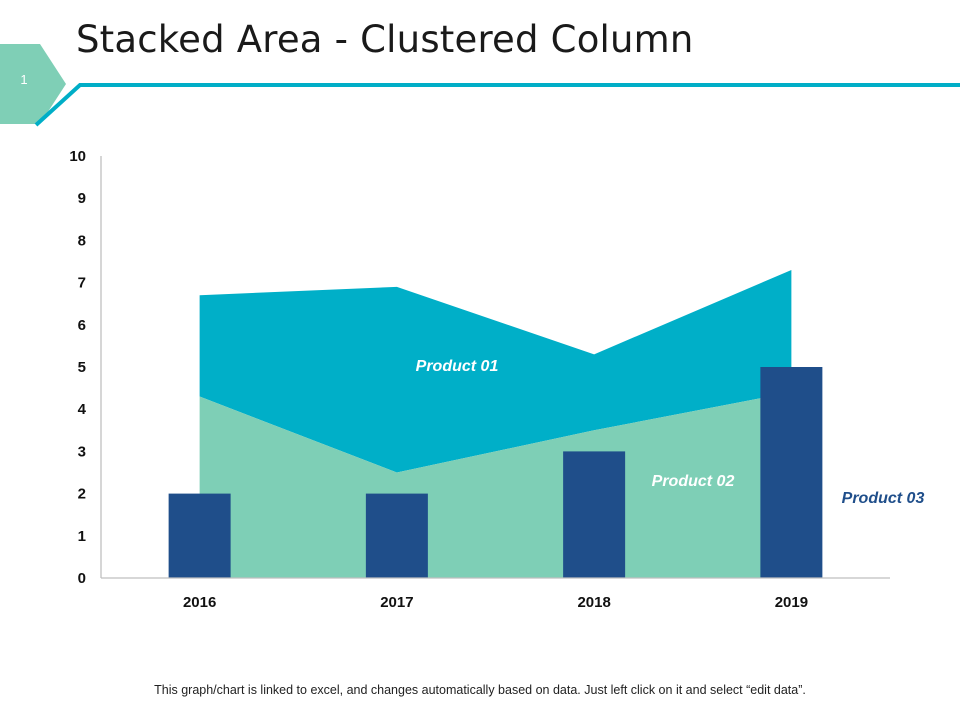 Image resolution: width=960 pixels, height=720 pixels. I want to click on x-tick-label: 2016, so click(199, 602).